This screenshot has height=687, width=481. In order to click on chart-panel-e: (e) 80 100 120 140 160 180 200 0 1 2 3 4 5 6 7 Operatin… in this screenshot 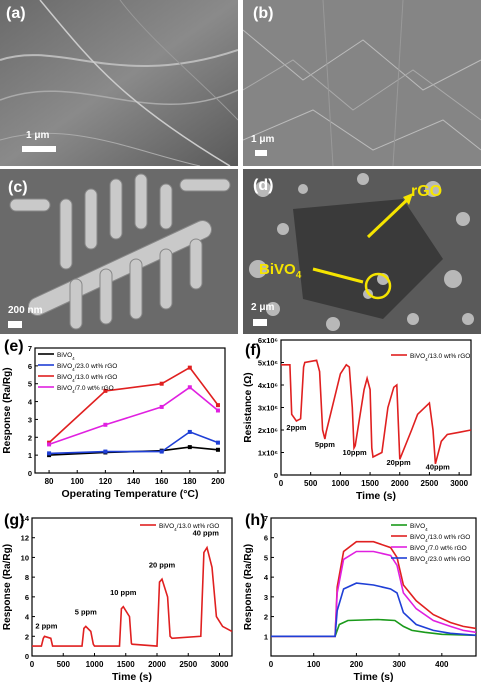, I will do `click(120, 422)`.